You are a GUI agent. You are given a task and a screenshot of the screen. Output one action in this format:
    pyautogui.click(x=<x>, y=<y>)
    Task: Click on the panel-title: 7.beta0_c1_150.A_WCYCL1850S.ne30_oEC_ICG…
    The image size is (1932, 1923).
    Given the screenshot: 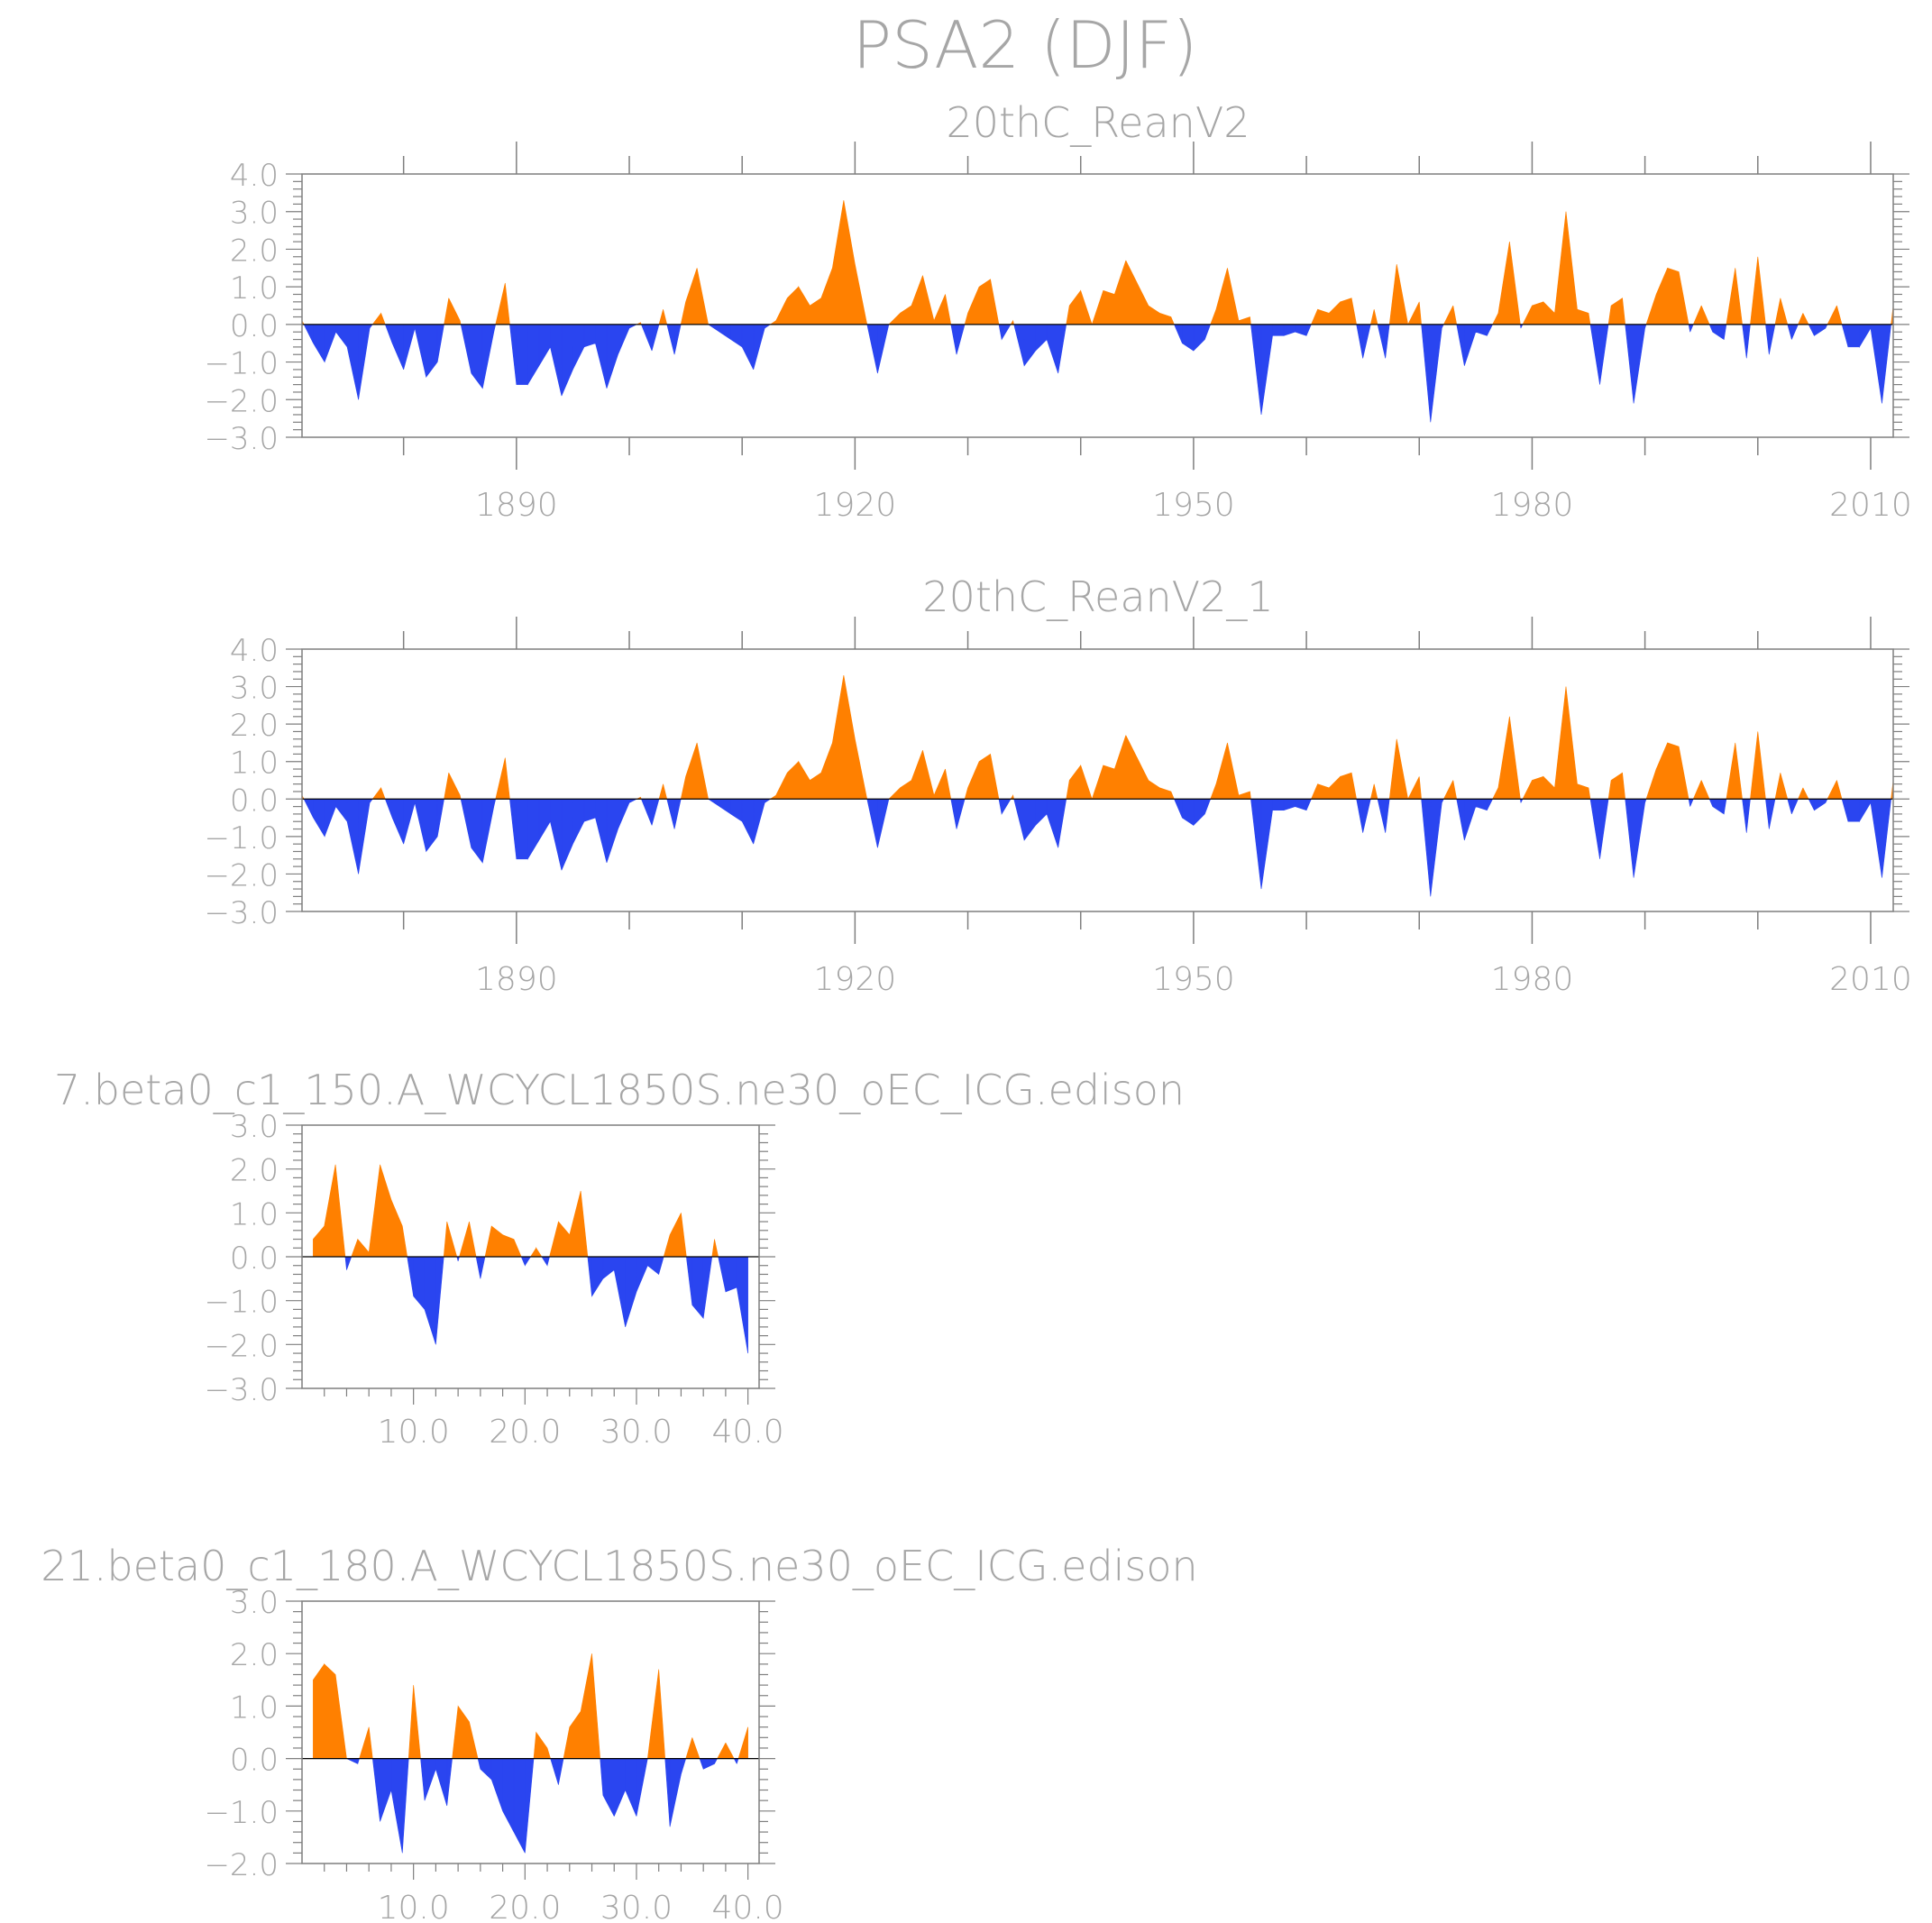 What is the action you would take?
    pyautogui.click(x=620, y=1090)
    